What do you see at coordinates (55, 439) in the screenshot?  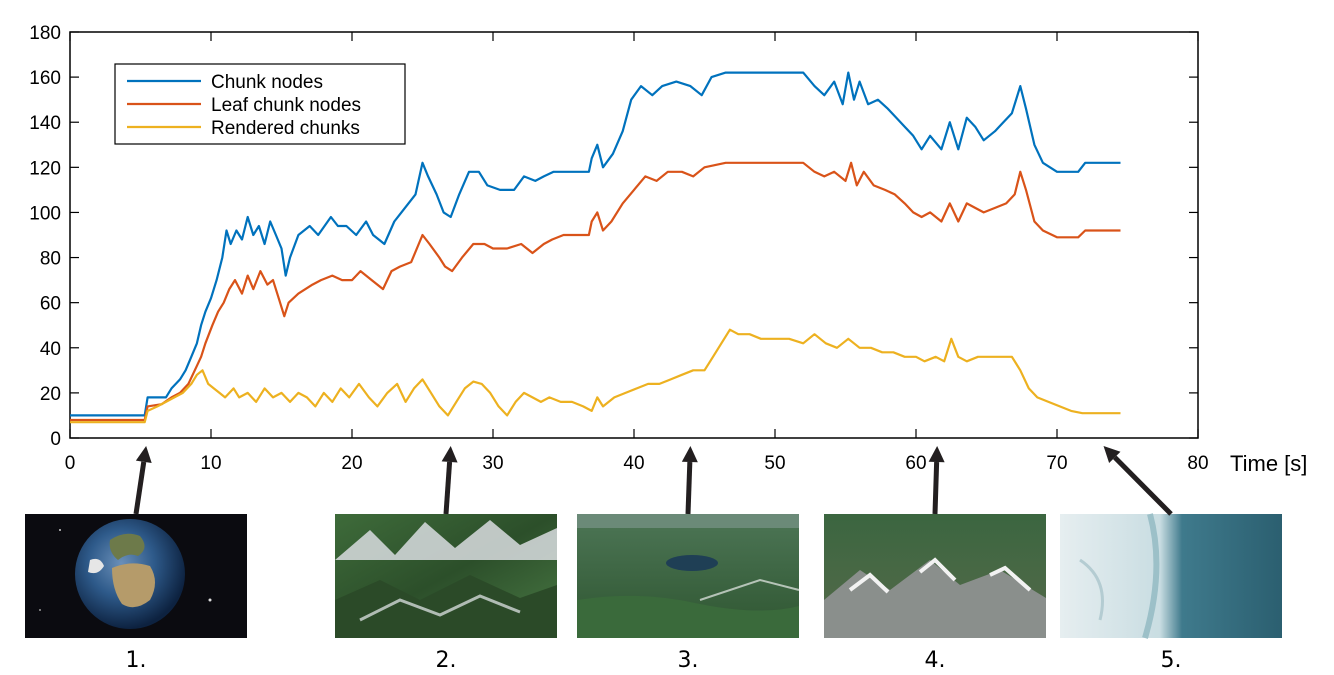 I see `y-tick-label: 0` at bounding box center [55, 439].